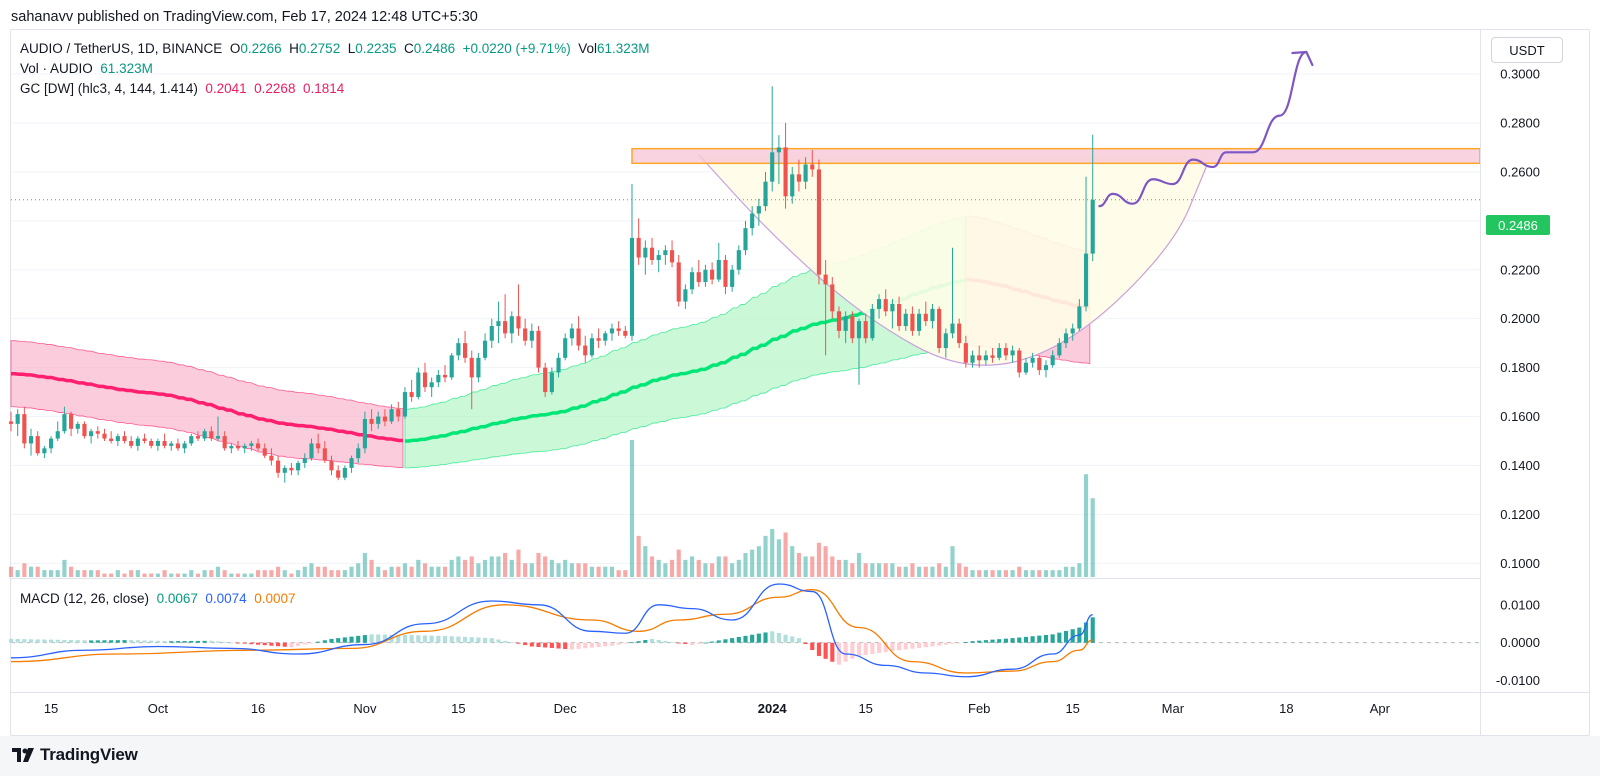  What do you see at coordinates (516, 48) in the screenshot?
I see `legend-change: +0.0220 (+9.71%)` at bounding box center [516, 48].